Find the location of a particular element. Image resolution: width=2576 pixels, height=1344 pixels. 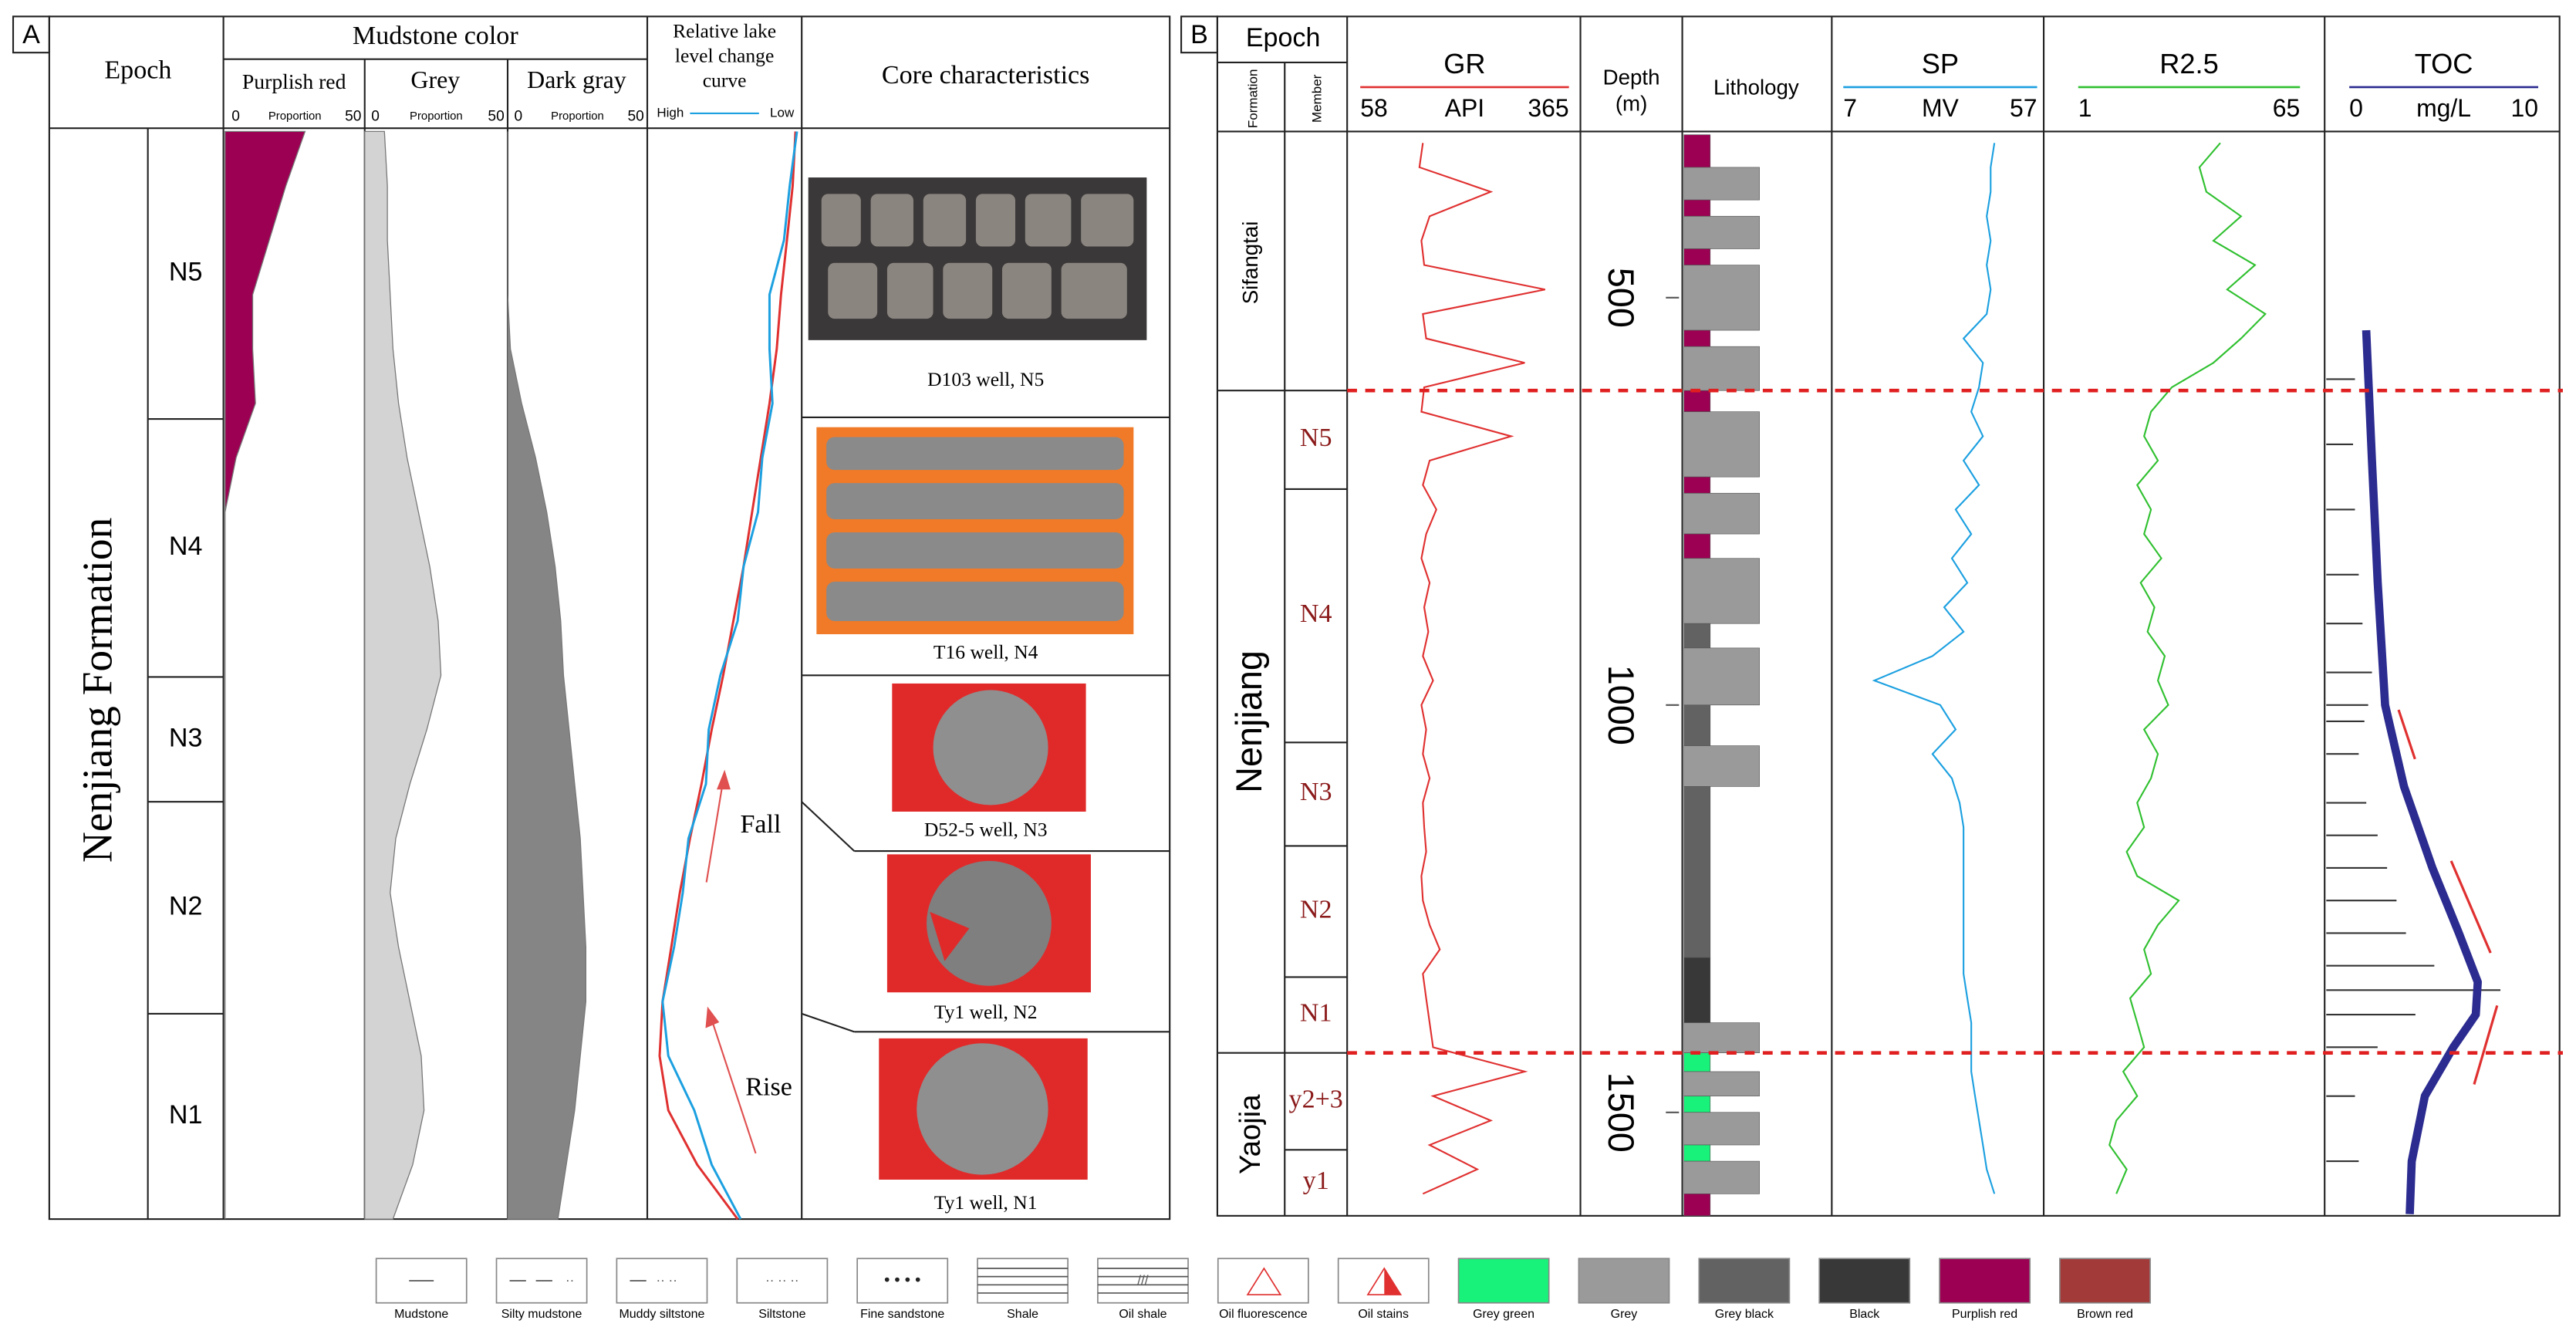

legend-label: Oil stains is located at coordinates (1383, 1314).